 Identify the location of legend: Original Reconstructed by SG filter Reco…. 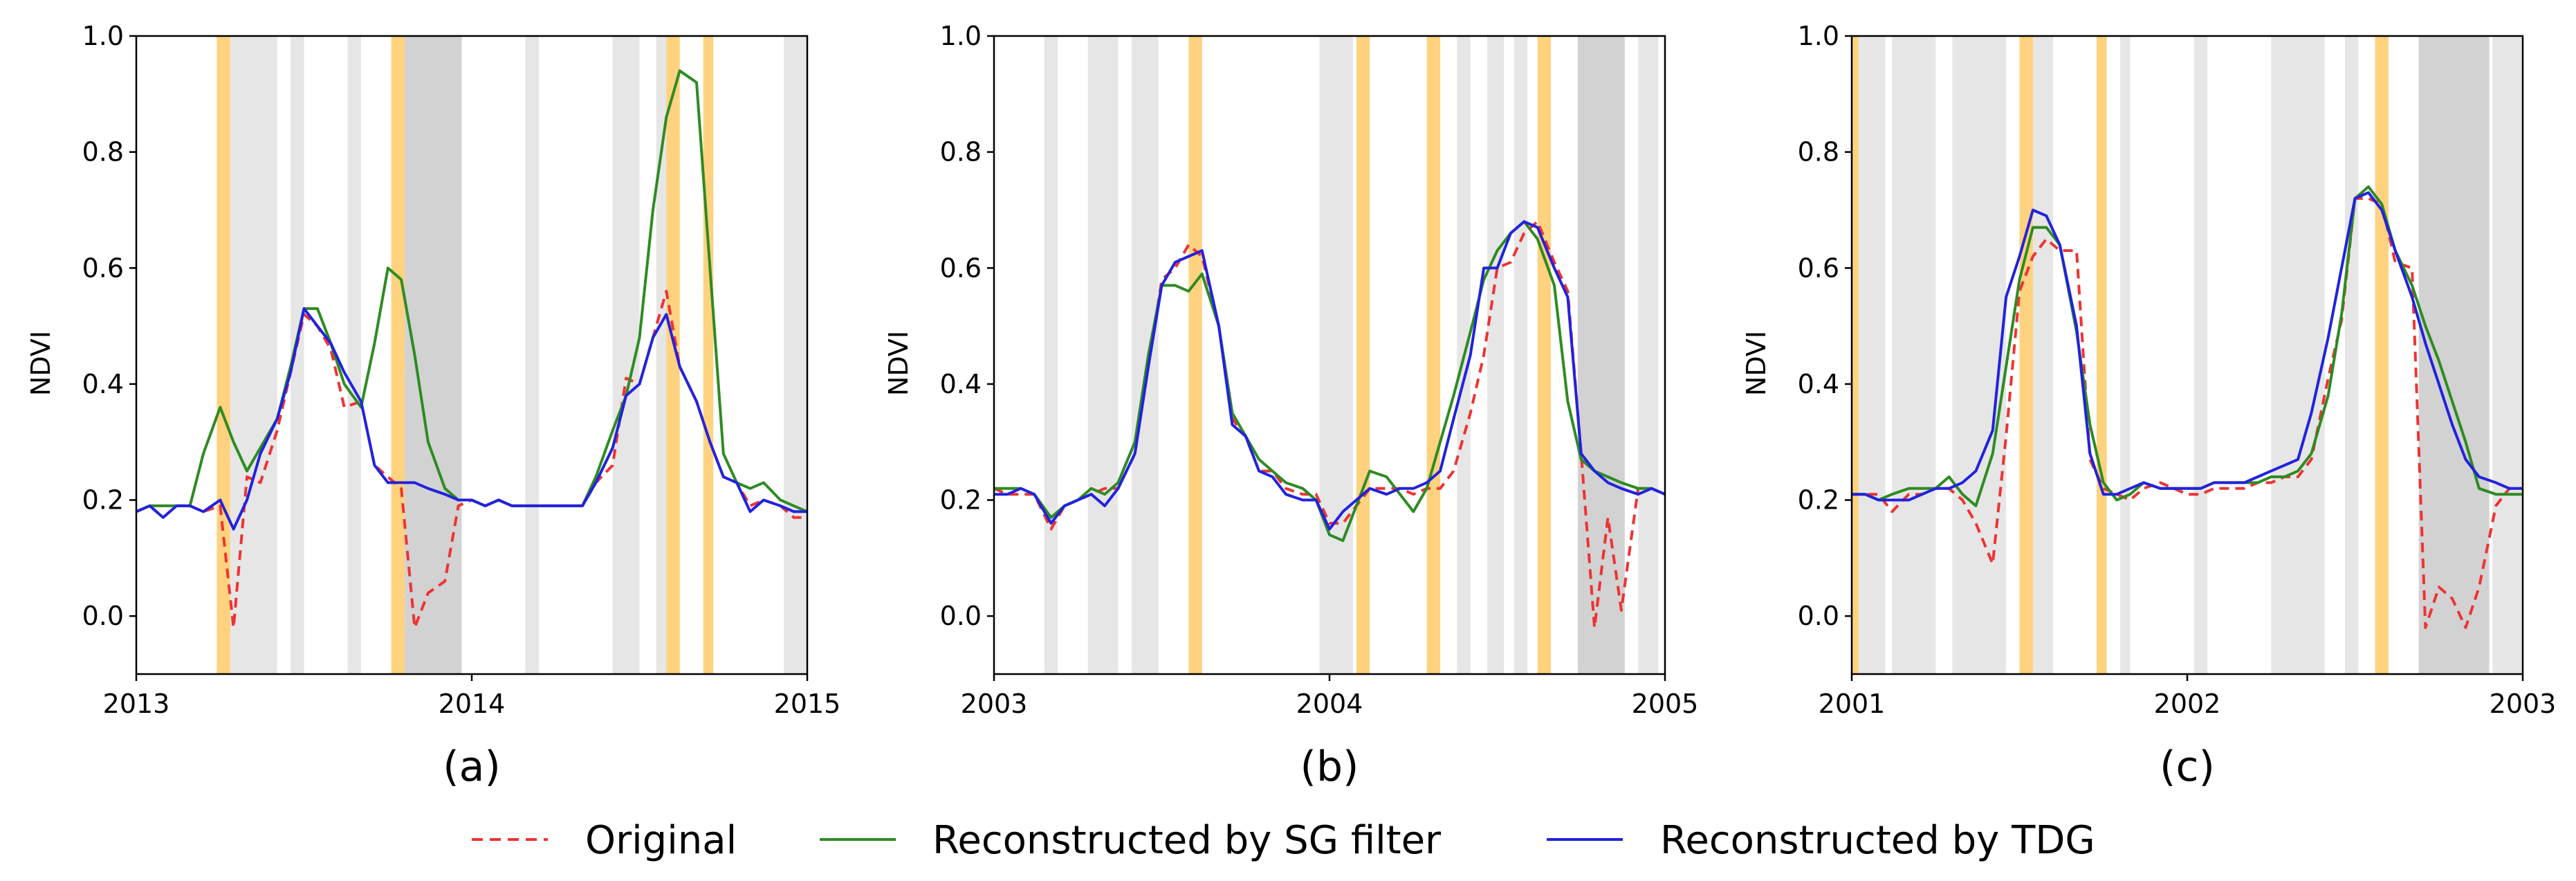
(1283, 841).